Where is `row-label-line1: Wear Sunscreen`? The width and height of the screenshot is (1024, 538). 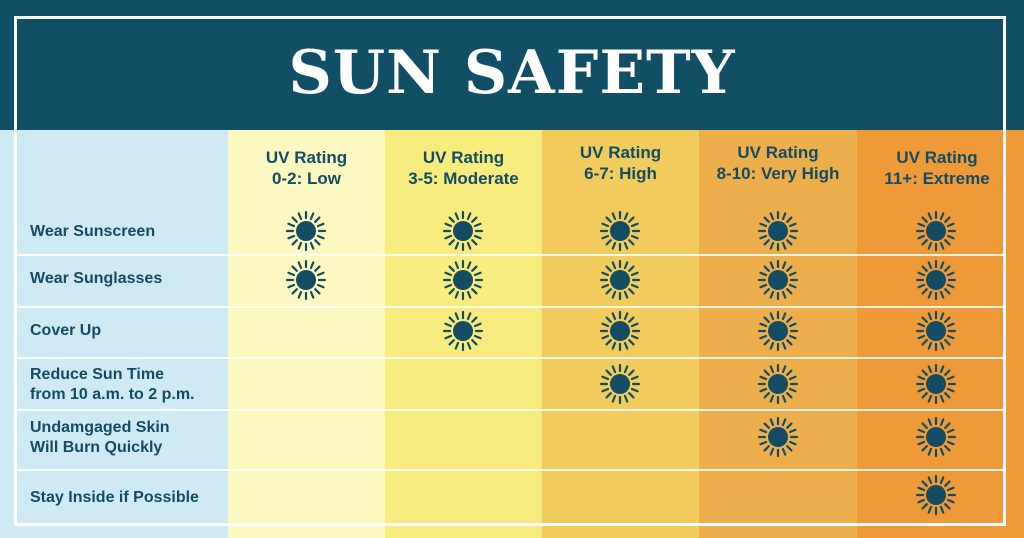
row-label-line1: Wear Sunscreen is located at coordinates (93, 231).